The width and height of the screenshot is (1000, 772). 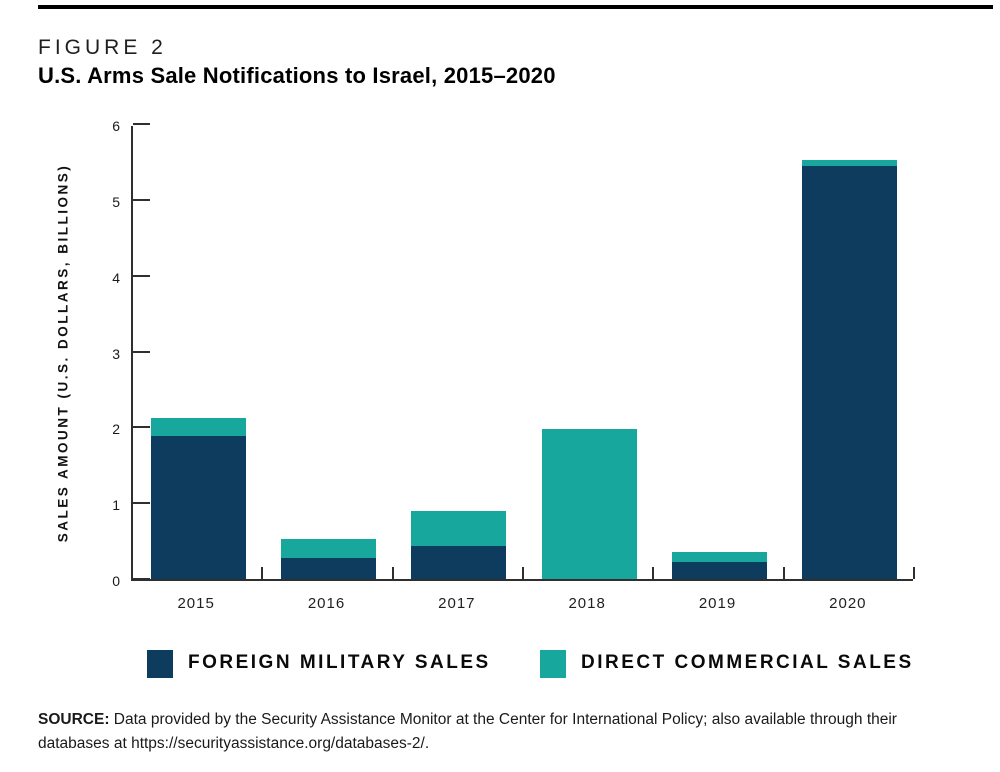 I want to click on bar-segment-2017-fms, so click(x=459, y=562).